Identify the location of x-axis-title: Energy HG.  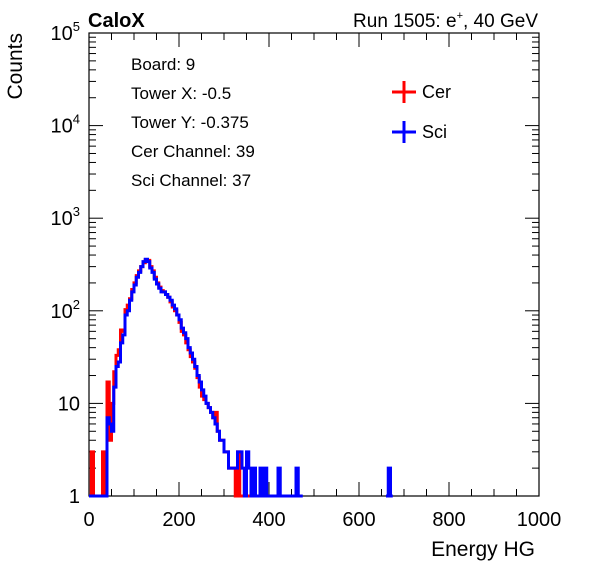
(483, 549).